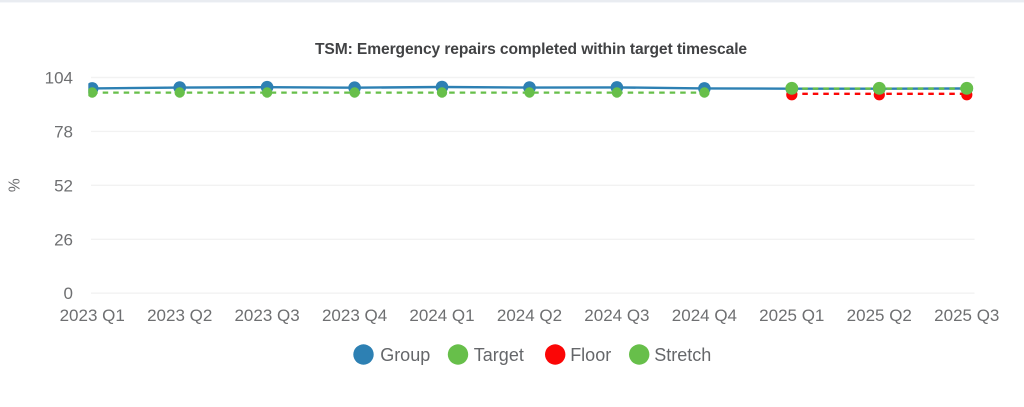 Image resolution: width=1024 pixels, height=407 pixels. Describe the element at coordinates (966, 315) in the screenshot. I see `svg-text: 2025 Q3` at that location.